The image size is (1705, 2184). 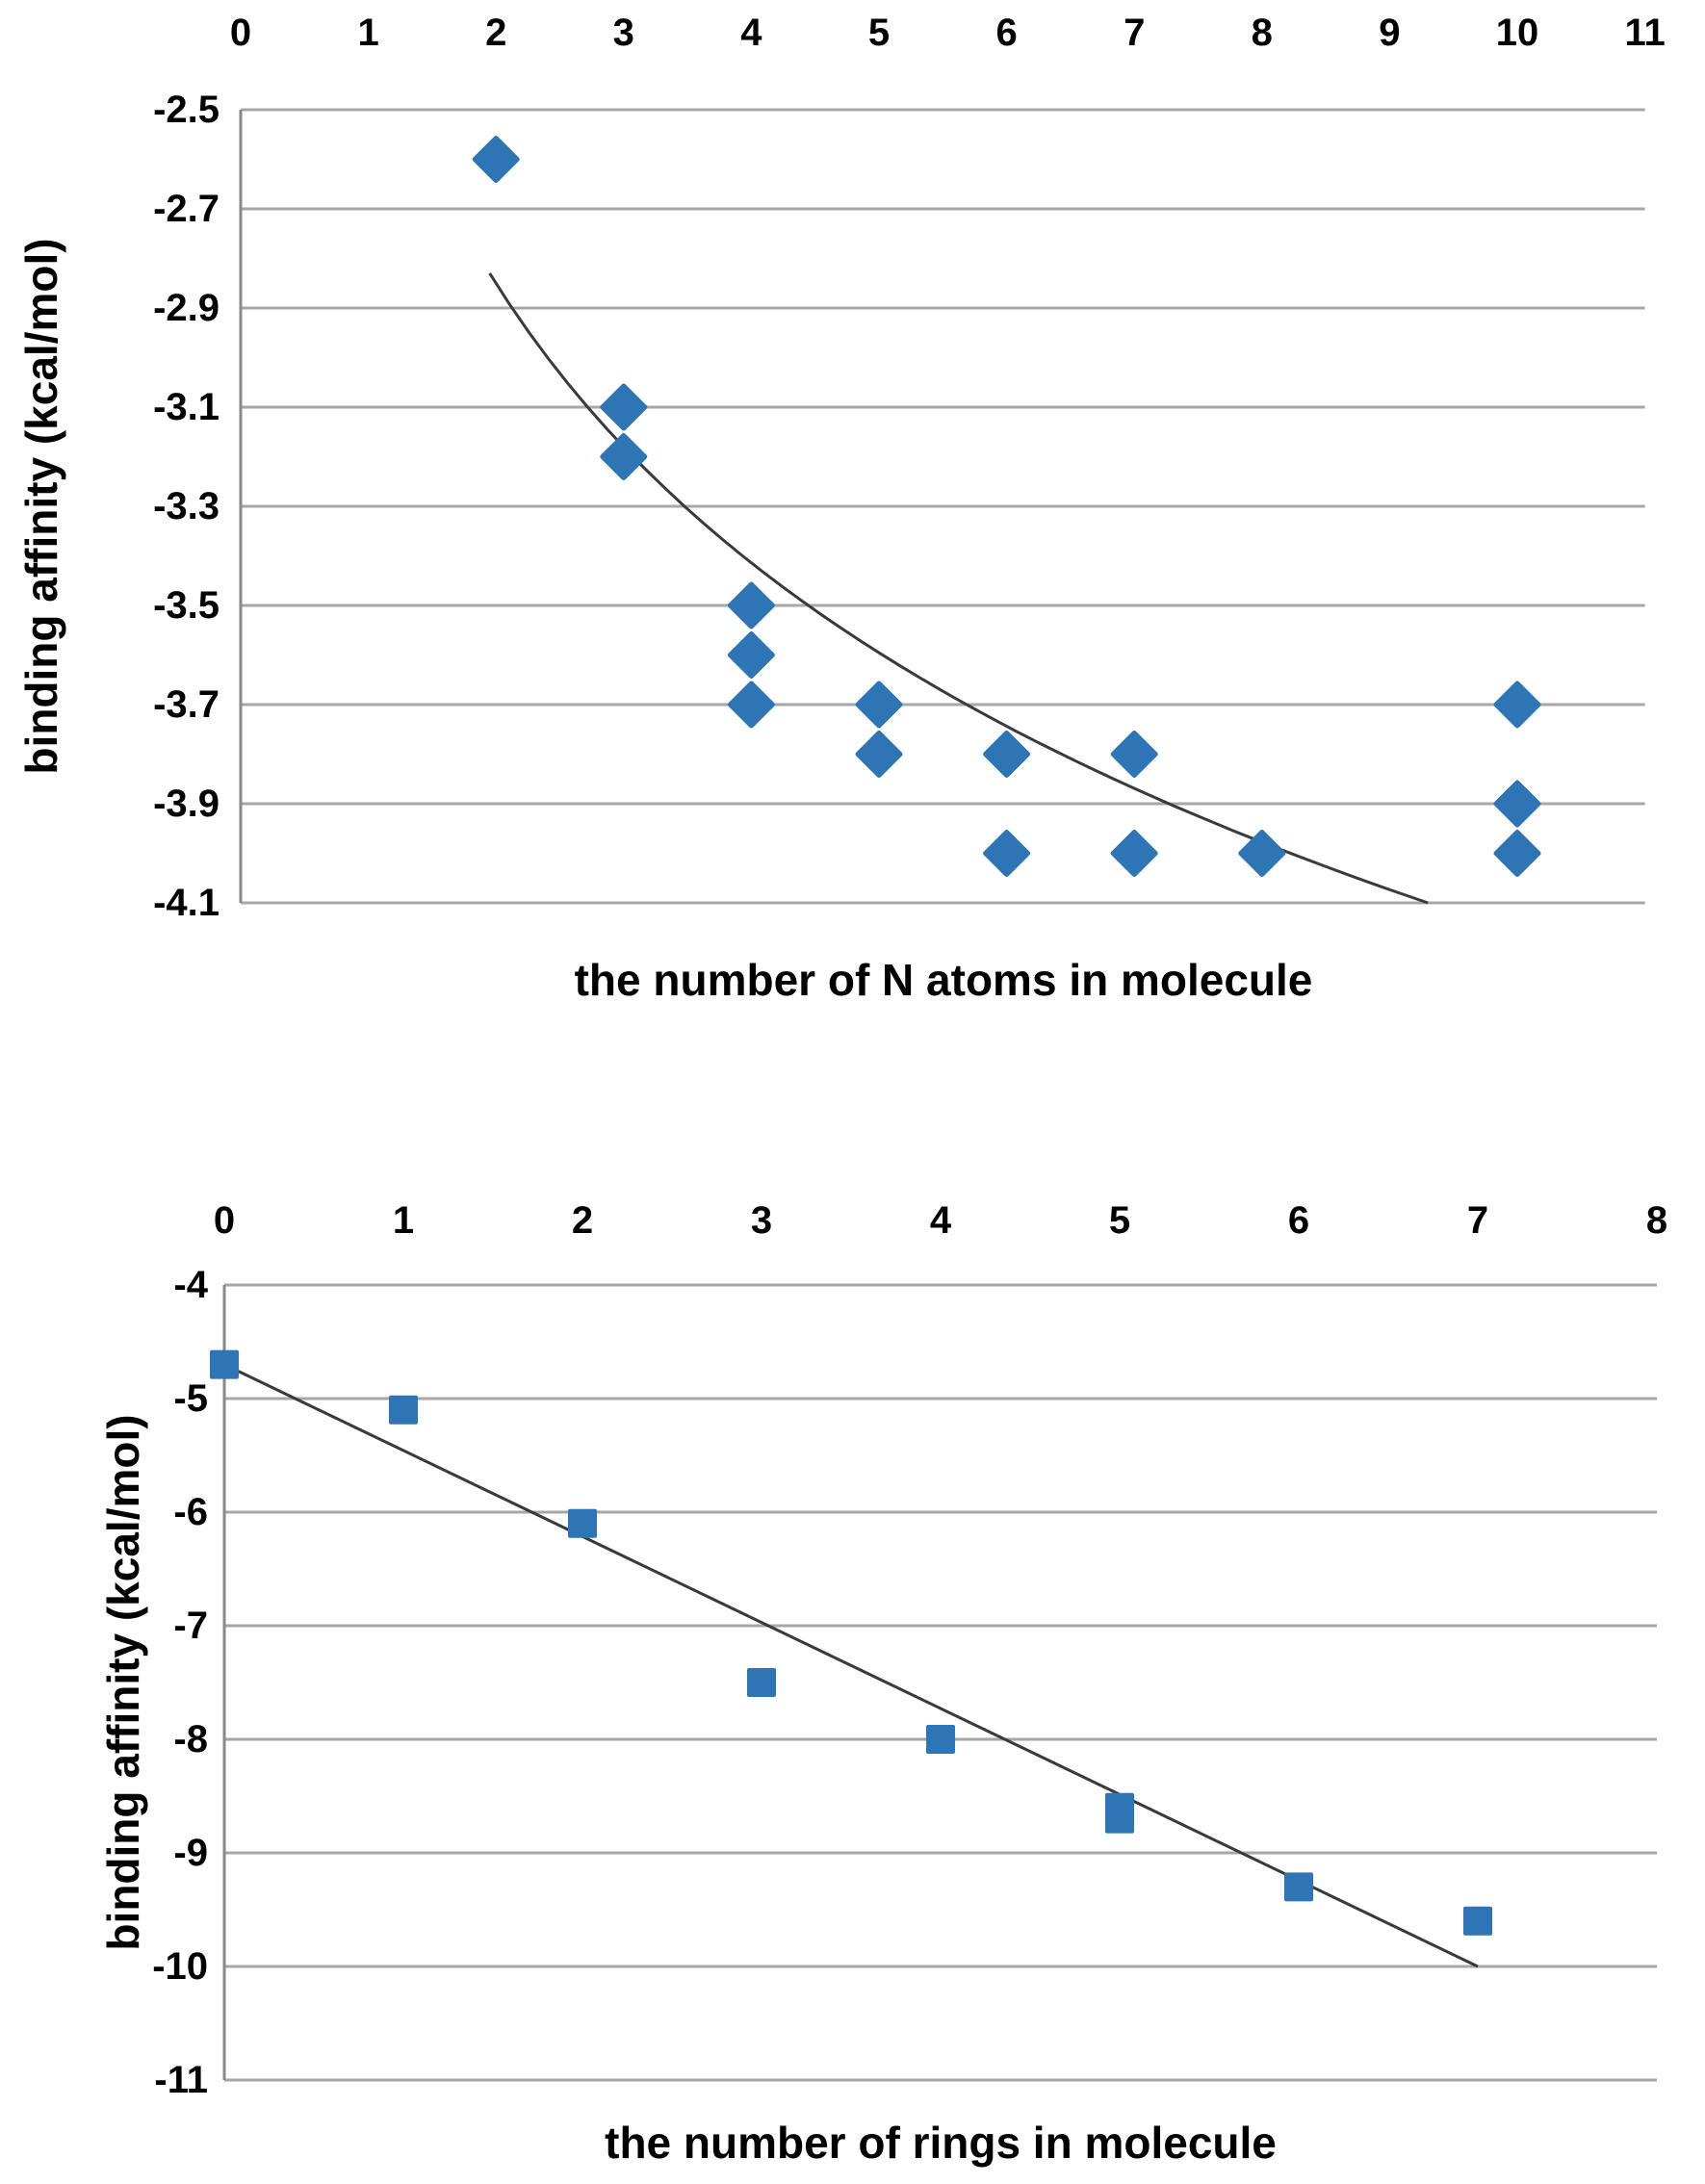 What do you see at coordinates (187, 903) in the screenshot?
I see `y-tick-label: -4.1` at bounding box center [187, 903].